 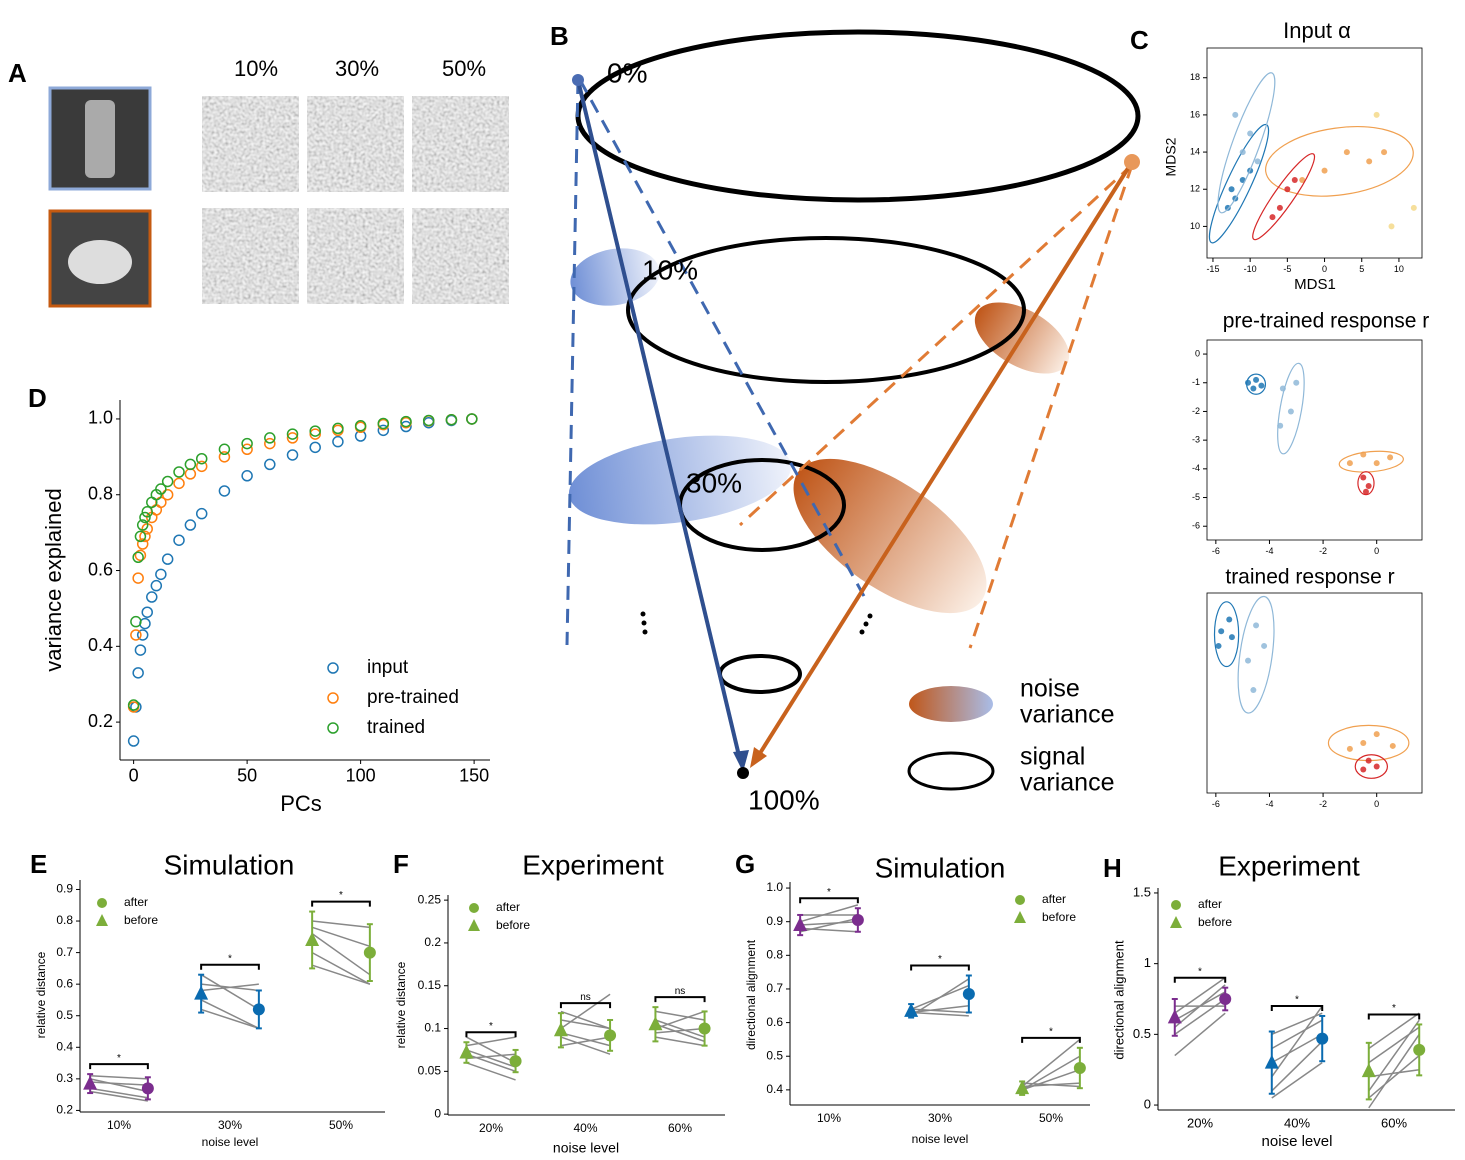 What do you see at coordinates (774, 1089) in the screenshot?
I see `y-tick-label: 0.4` at bounding box center [774, 1089].